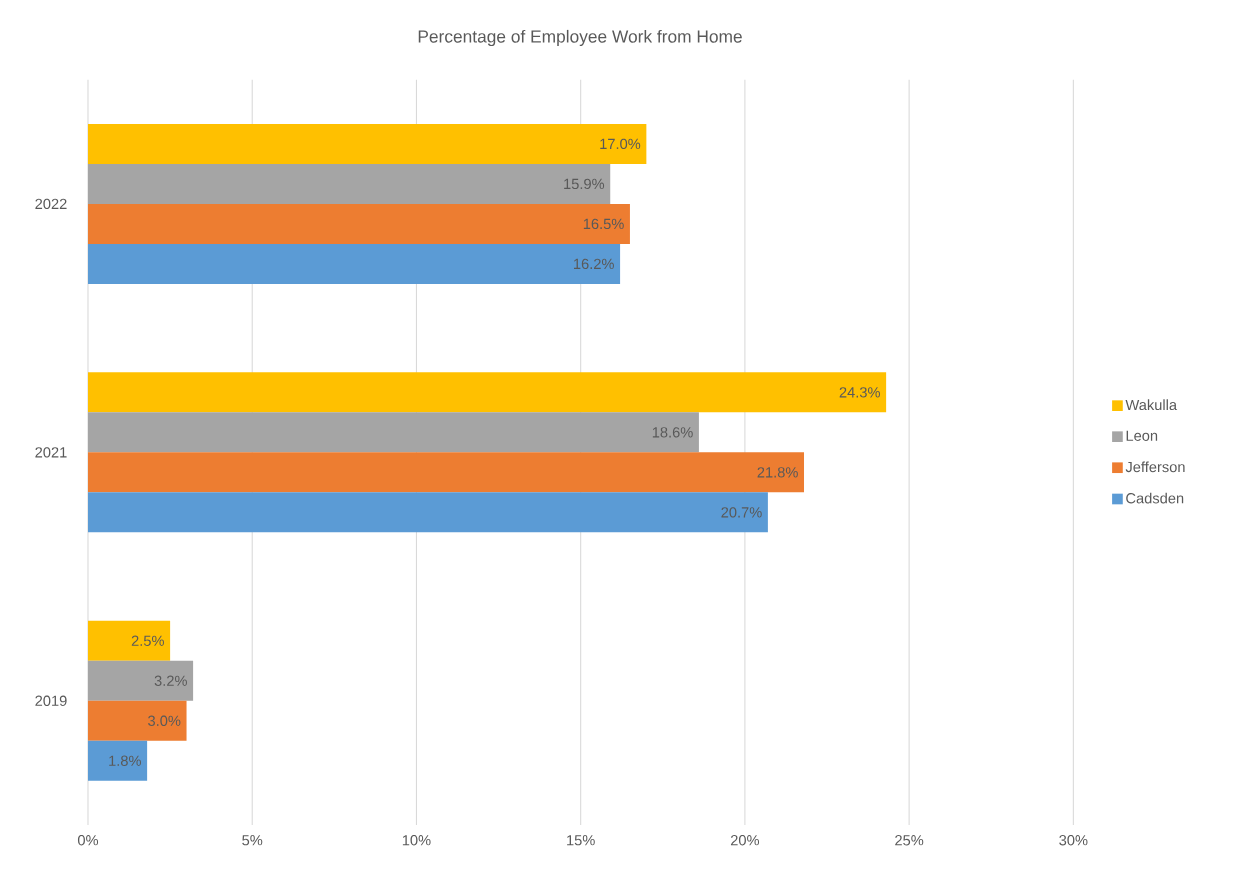  Describe the element at coordinates (745, 840) in the screenshot. I see `x-tick-label: 20%` at that location.